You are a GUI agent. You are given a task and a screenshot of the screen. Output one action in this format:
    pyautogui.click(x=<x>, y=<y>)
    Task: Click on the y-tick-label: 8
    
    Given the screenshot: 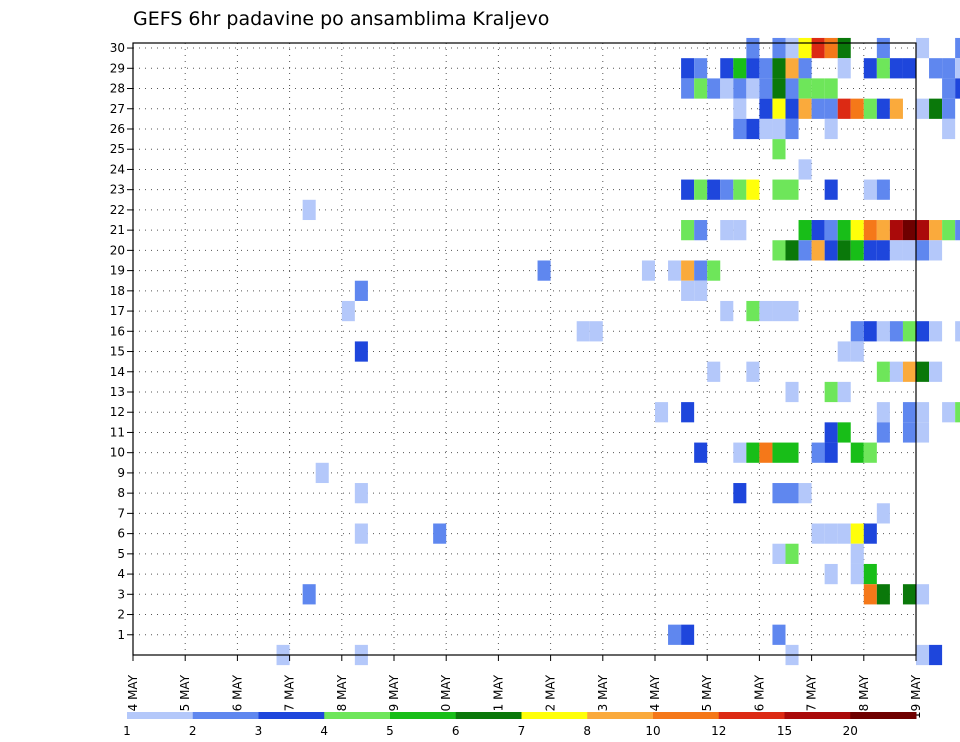 What is the action you would take?
    pyautogui.click(x=121, y=493)
    